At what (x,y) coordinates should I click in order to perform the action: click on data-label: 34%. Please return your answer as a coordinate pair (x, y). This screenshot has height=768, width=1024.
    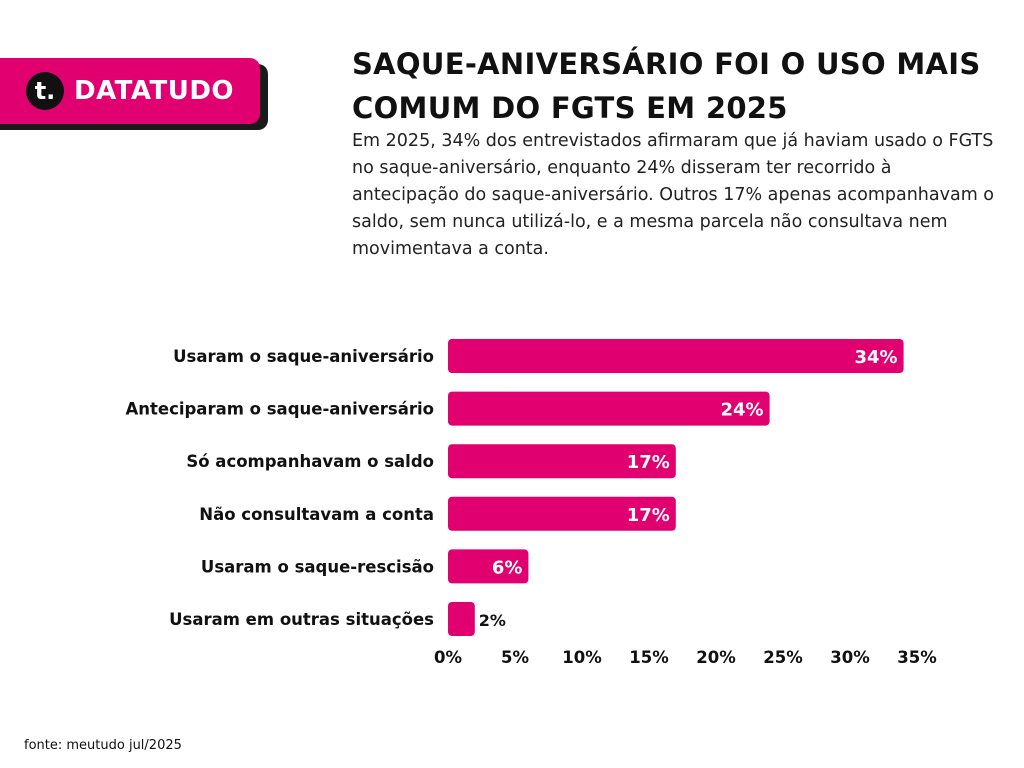
    Looking at the image, I should click on (876, 357).